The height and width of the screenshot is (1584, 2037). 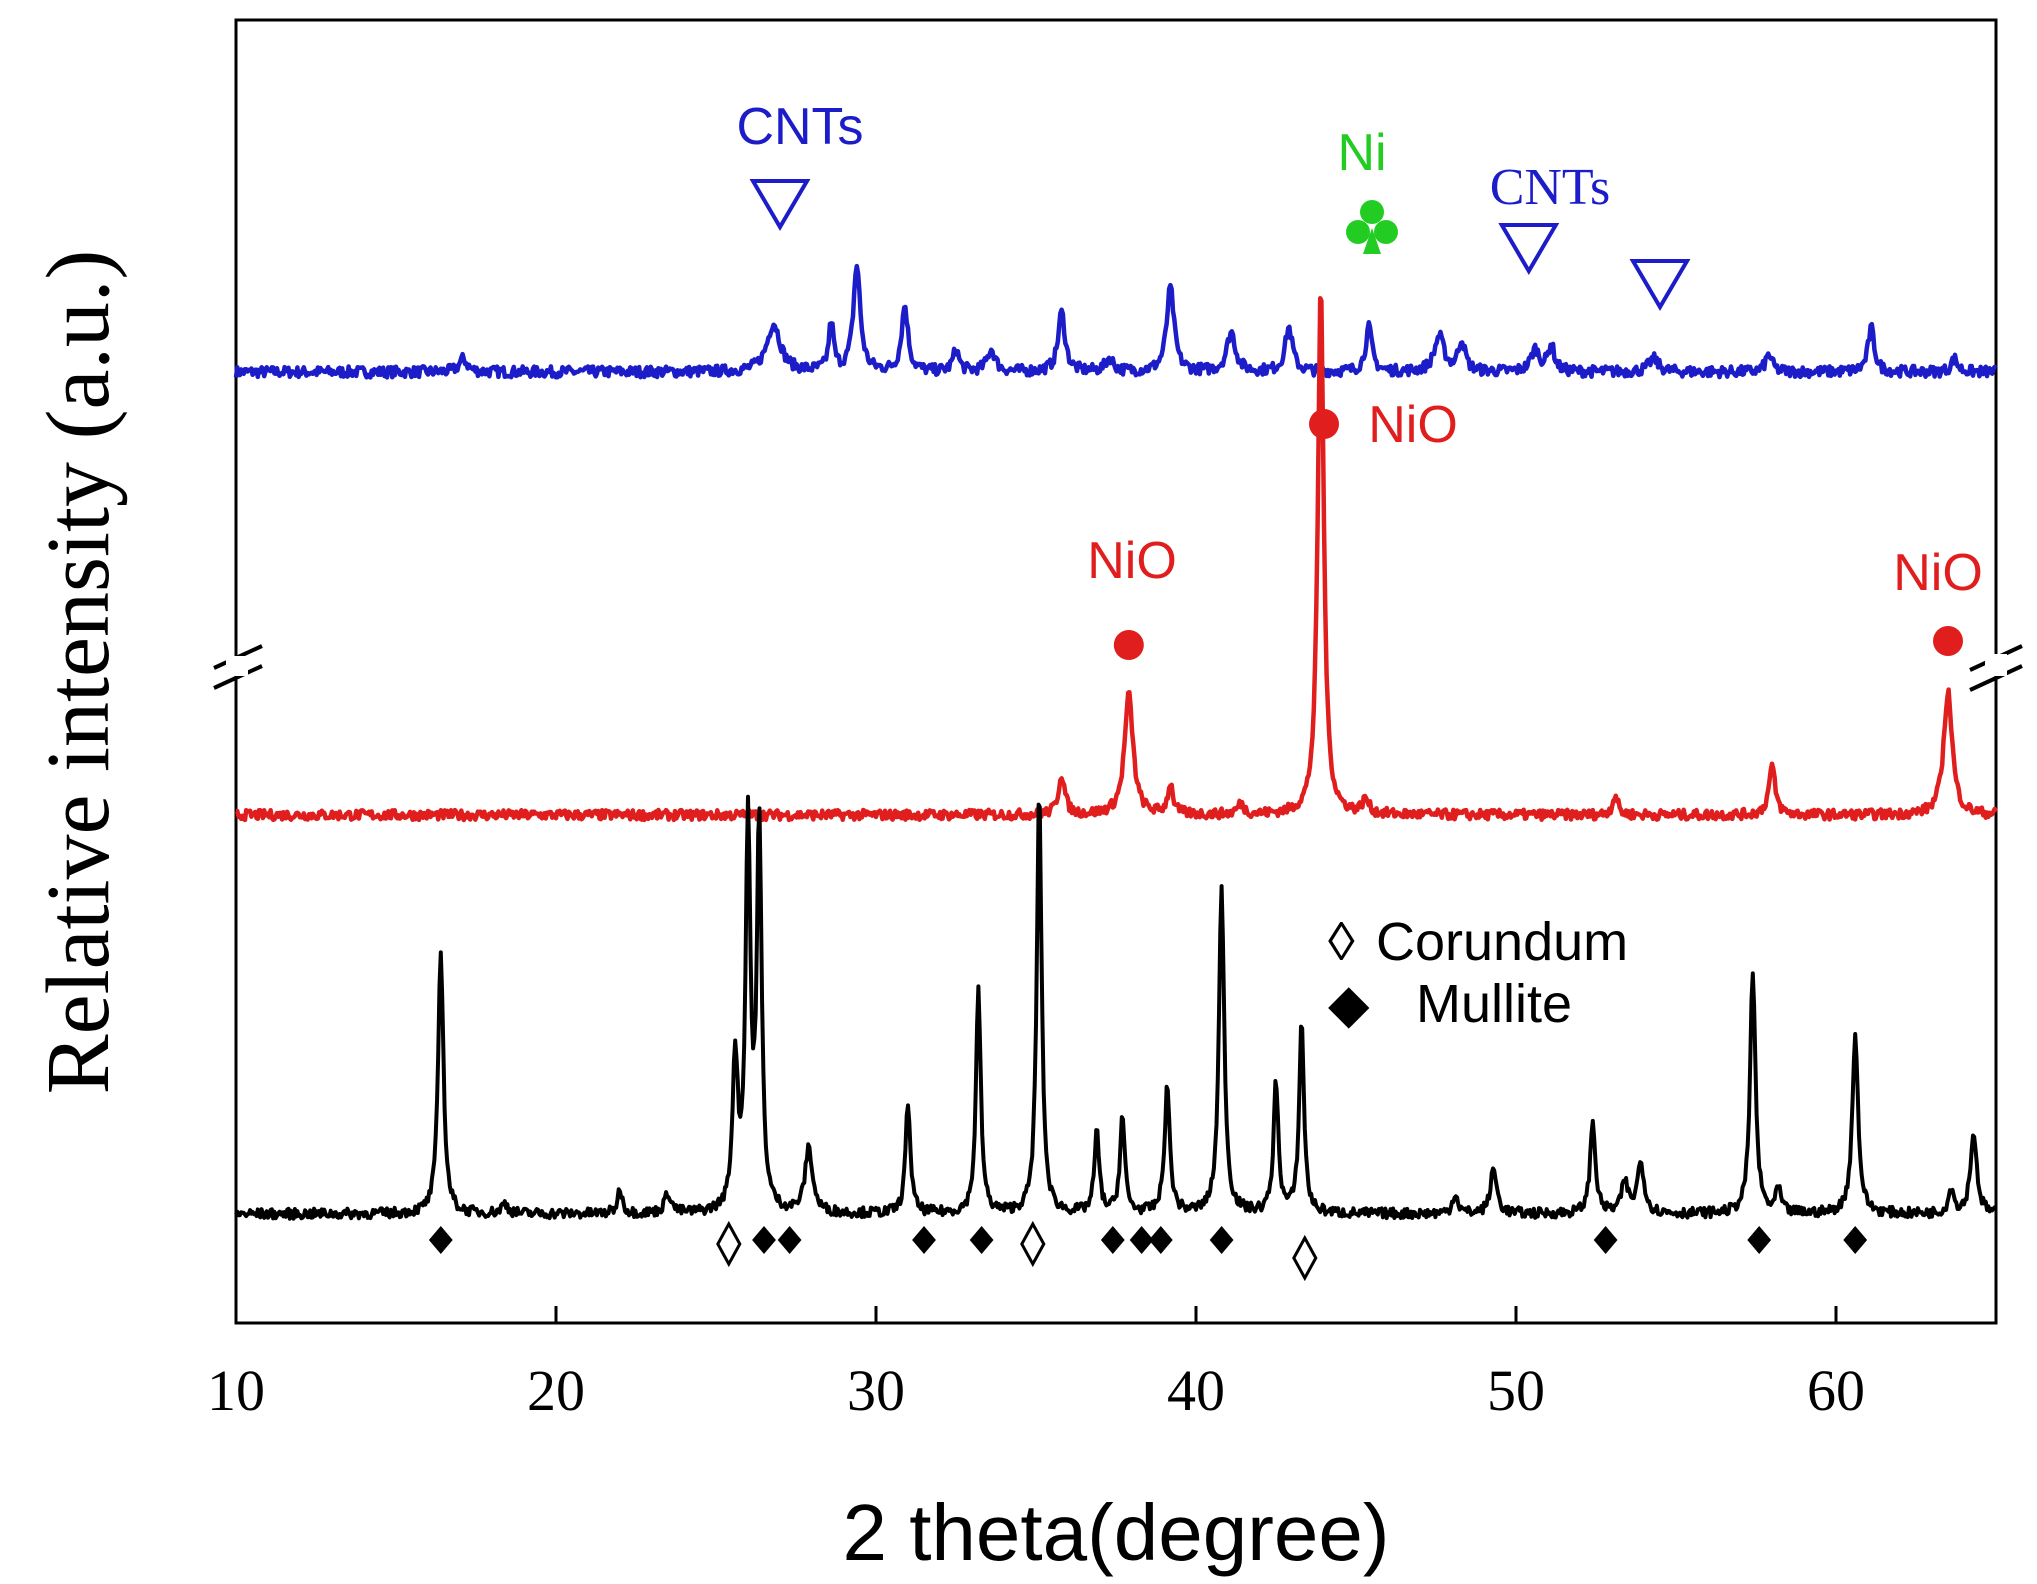 I want to click on axis-break-gap-left, so click(x=237, y=666).